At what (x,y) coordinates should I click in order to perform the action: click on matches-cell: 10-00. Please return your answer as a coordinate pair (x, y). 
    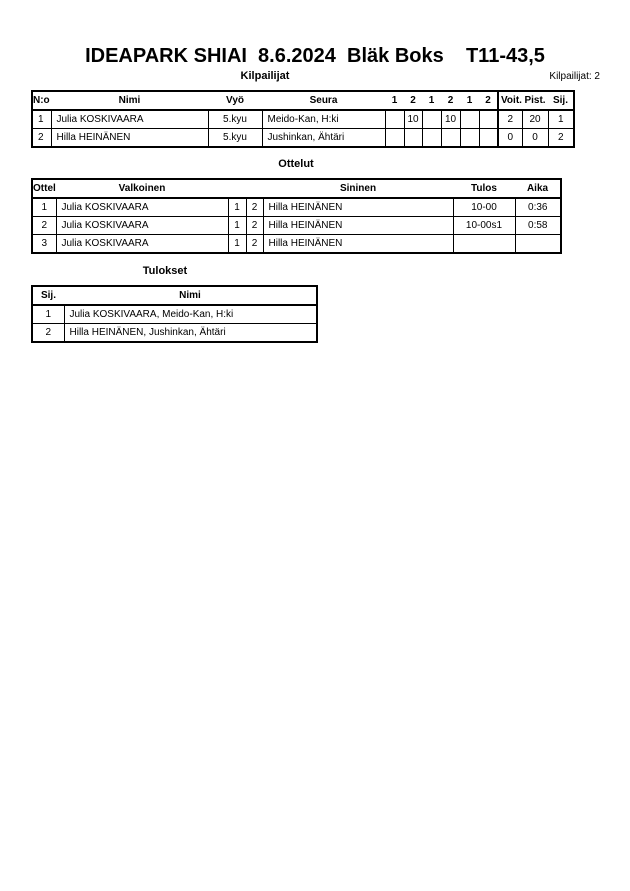
    Looking at the image, I should click on (484, 207).